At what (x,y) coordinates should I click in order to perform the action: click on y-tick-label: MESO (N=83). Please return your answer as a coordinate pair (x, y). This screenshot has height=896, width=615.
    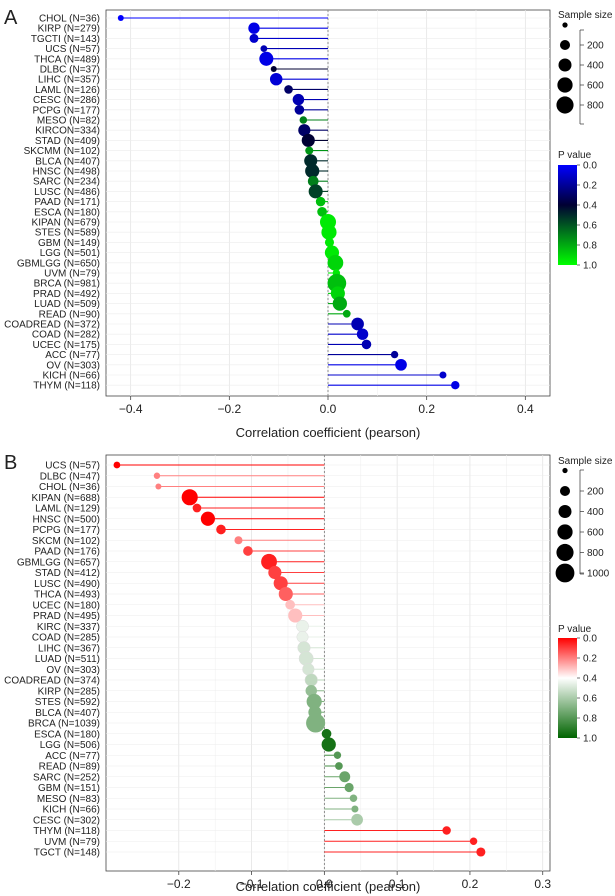
    Looking at the image, I should click on (68, 799).